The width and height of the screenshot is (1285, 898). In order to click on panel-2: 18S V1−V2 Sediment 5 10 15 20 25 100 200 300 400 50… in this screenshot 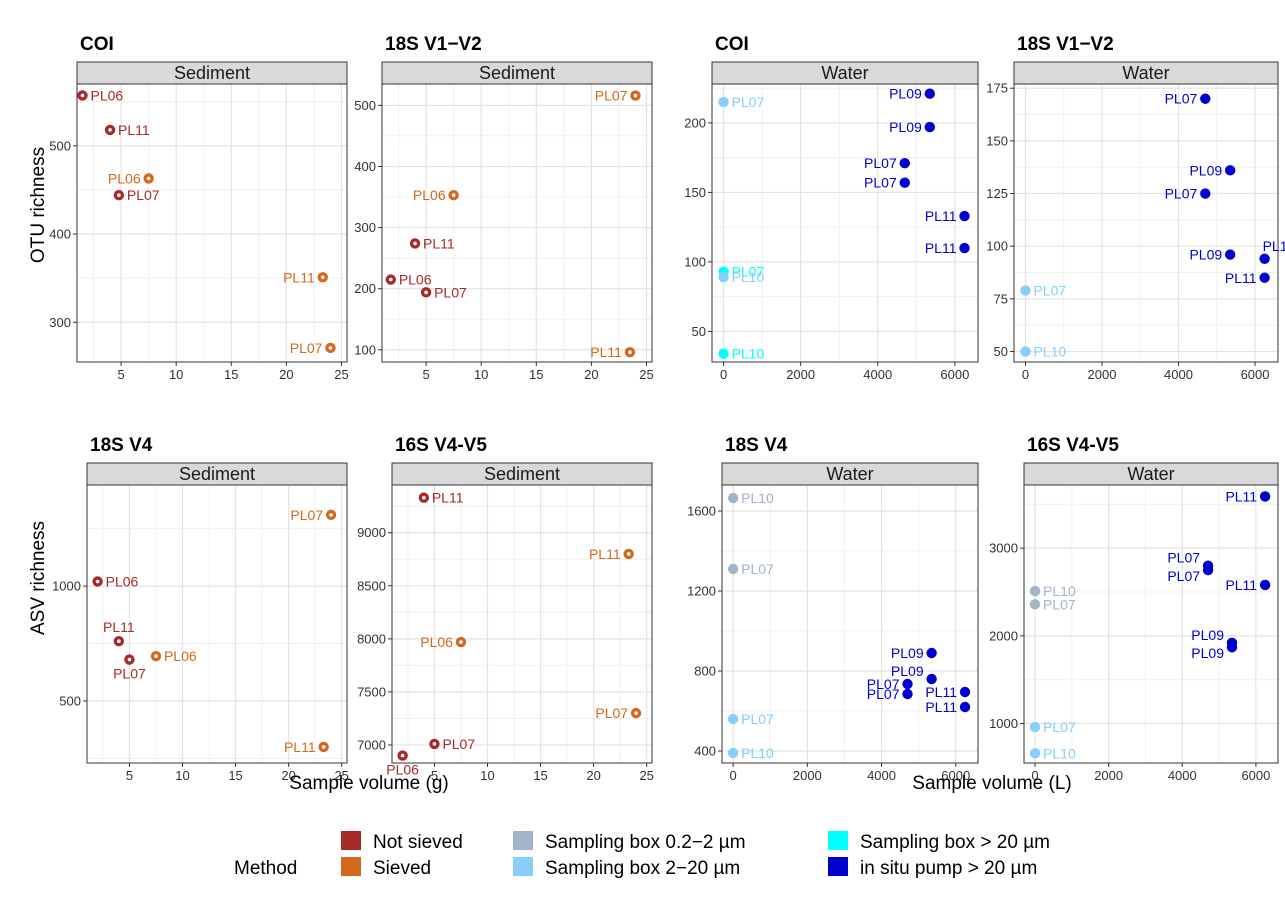, I will do `click(503, 208)`.